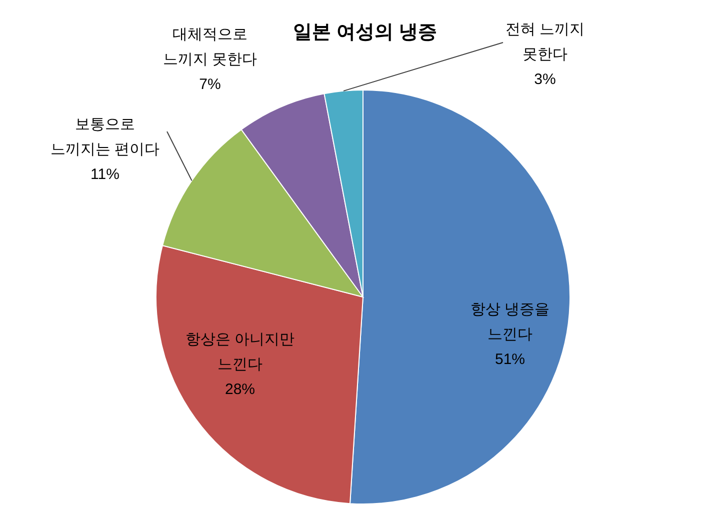 The width and height of the screenshot is (720, 522). What do you see at coordinates (210, 47) in the screenshot?
I see `slice-label: 대체적으로 느끼지 못한다` at bounding box center [210, 47].